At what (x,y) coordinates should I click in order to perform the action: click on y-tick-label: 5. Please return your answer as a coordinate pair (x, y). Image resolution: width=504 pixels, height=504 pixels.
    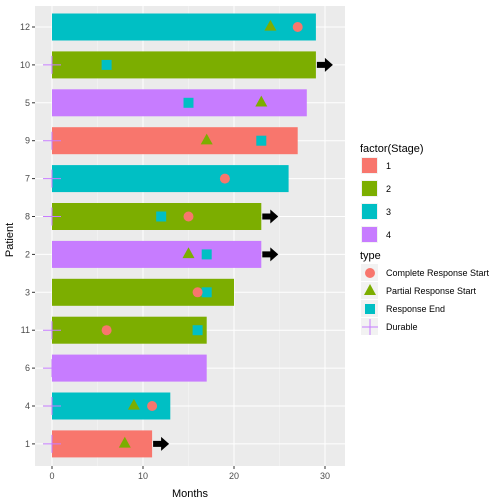
    Looking at the image, I should click on (27, 103).